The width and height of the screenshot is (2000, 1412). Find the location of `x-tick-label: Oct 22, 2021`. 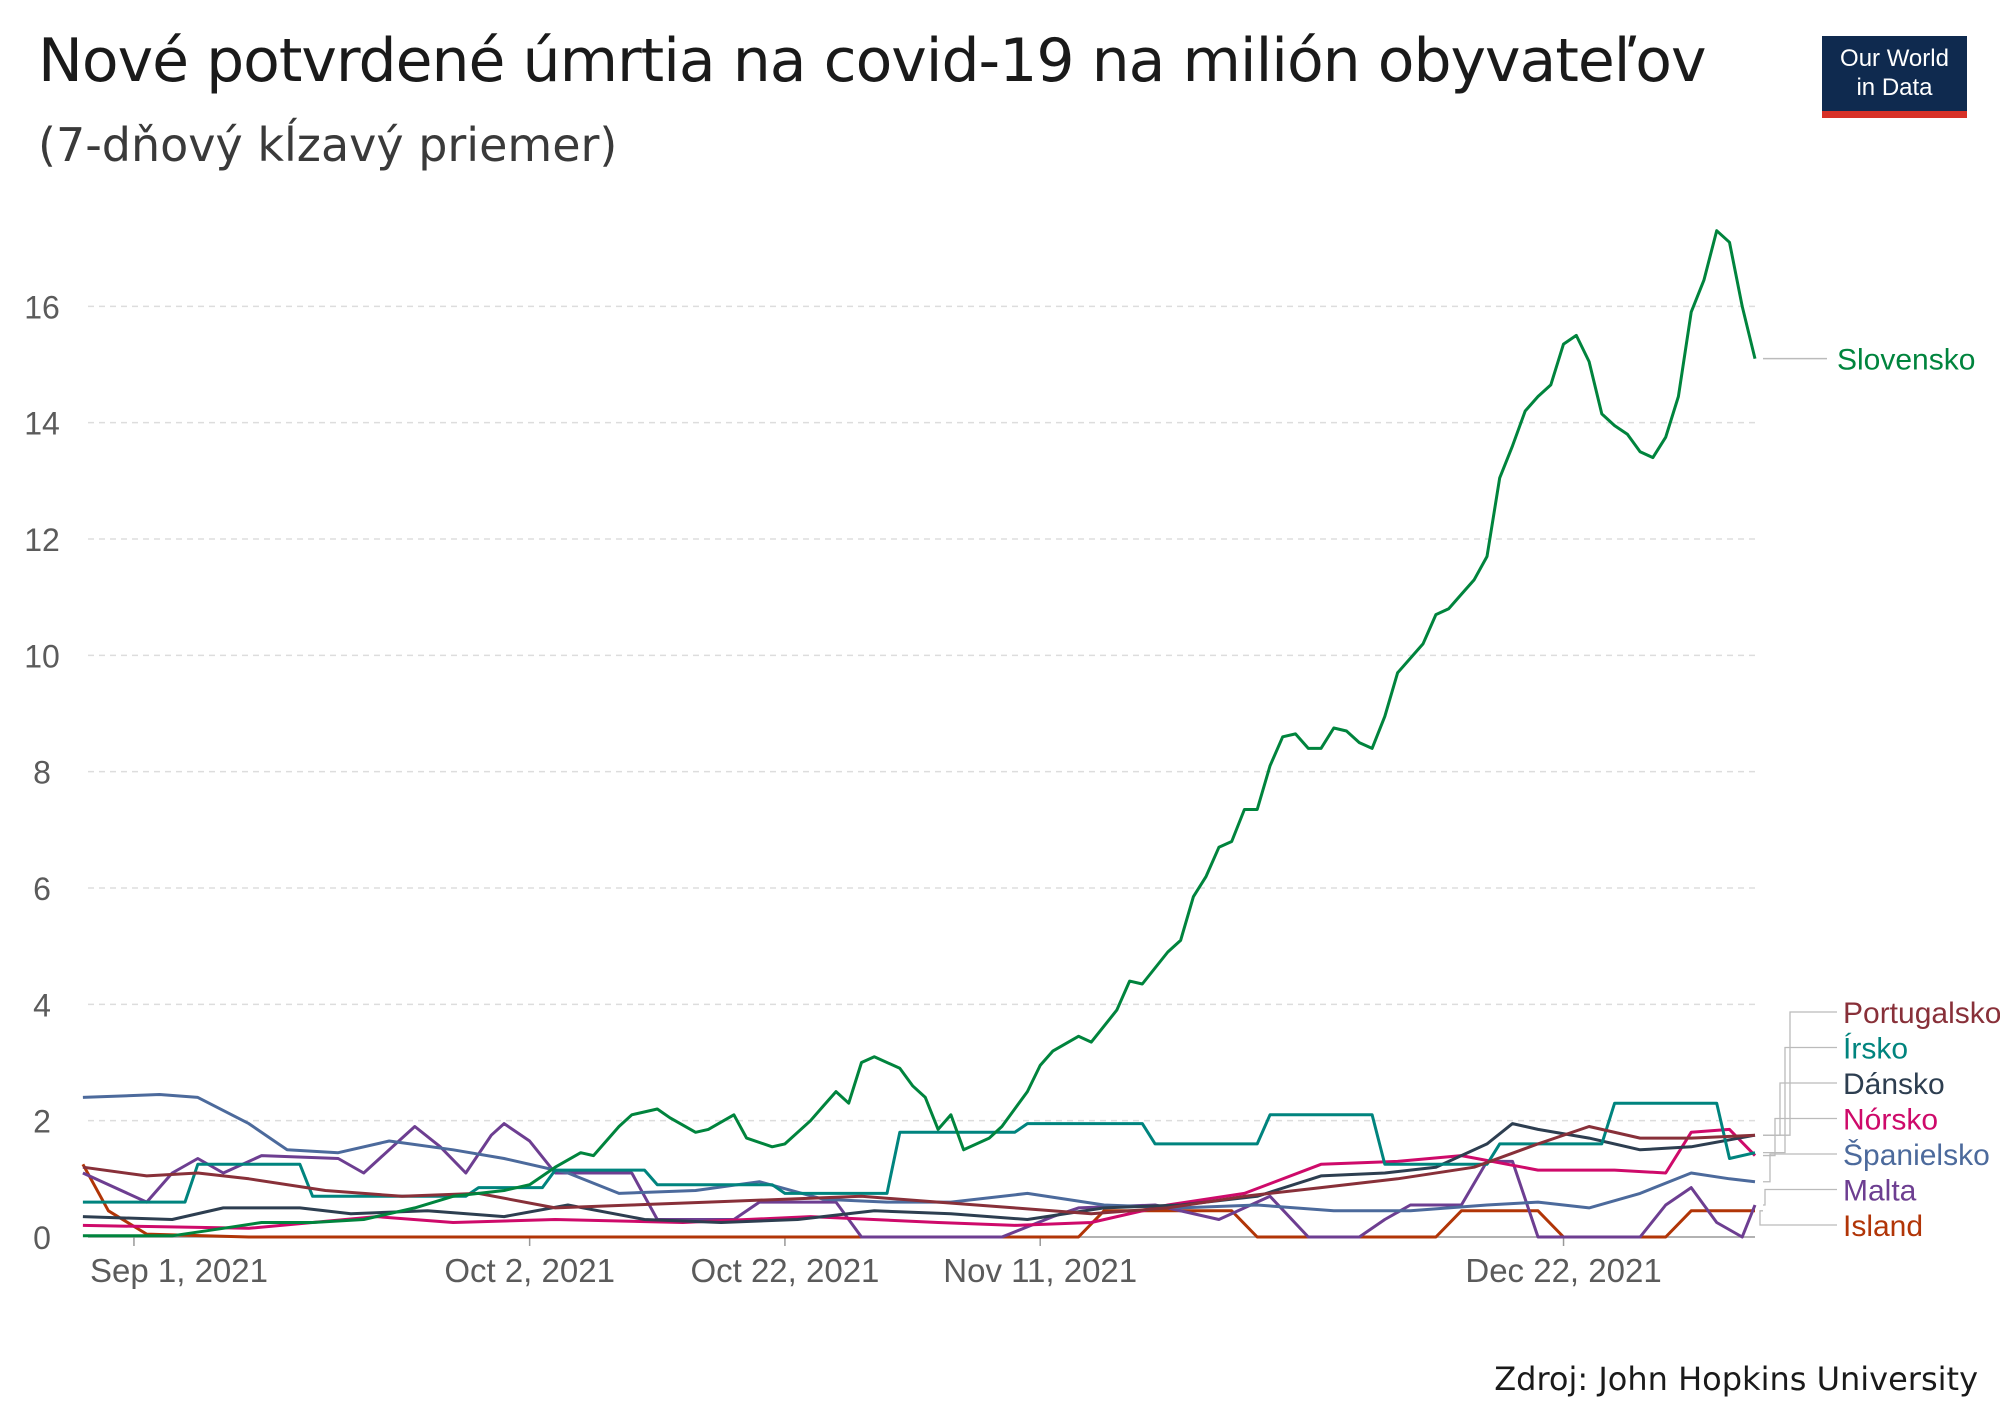

x-tick-label: Oct 22, 2021 is located at coordinates (784, 1270).